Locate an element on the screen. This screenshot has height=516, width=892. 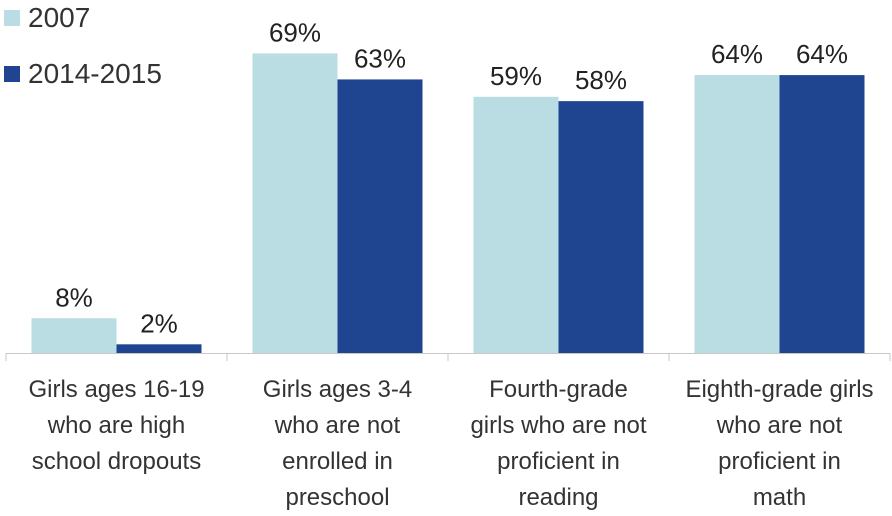
category-label-line: Girls ages 3-4 is located at coordinates (337, 389).